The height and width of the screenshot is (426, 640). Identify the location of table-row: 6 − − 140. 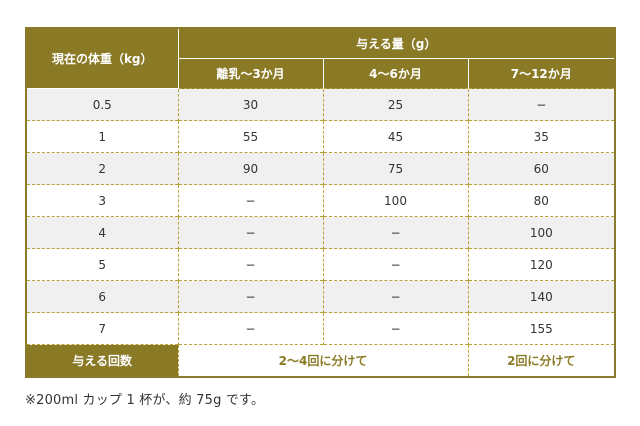
(321, 296).